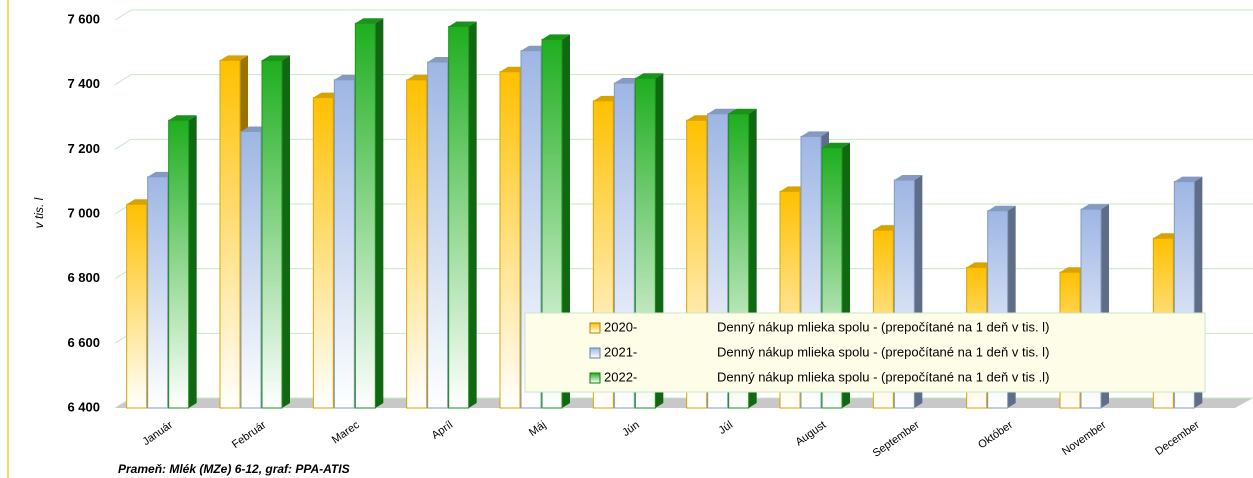  What do you see at coordinates (630, 429) in the screenshot?
I see `x-tick-label: Jún` at bounding box center [630, 429].